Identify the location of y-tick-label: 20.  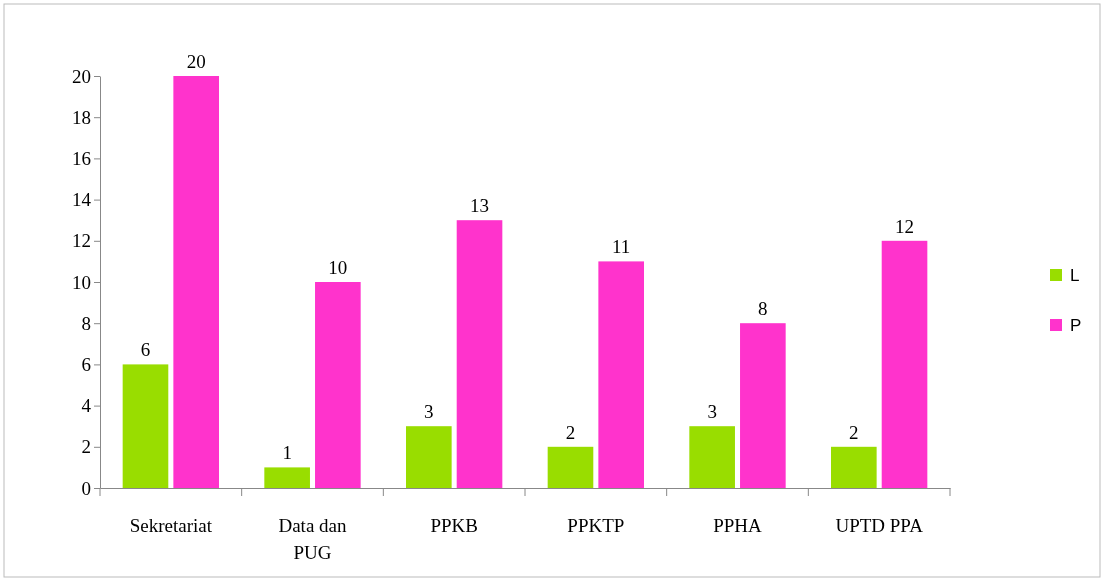
(81, 76).